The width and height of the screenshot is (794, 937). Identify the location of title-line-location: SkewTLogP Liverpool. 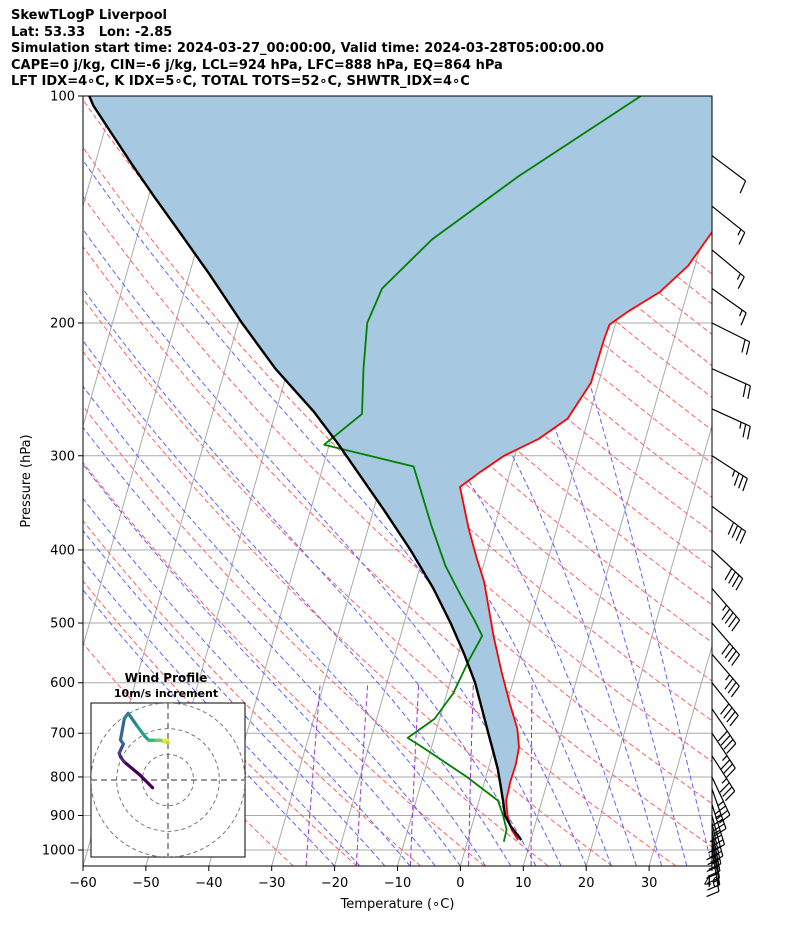
(89, 15).